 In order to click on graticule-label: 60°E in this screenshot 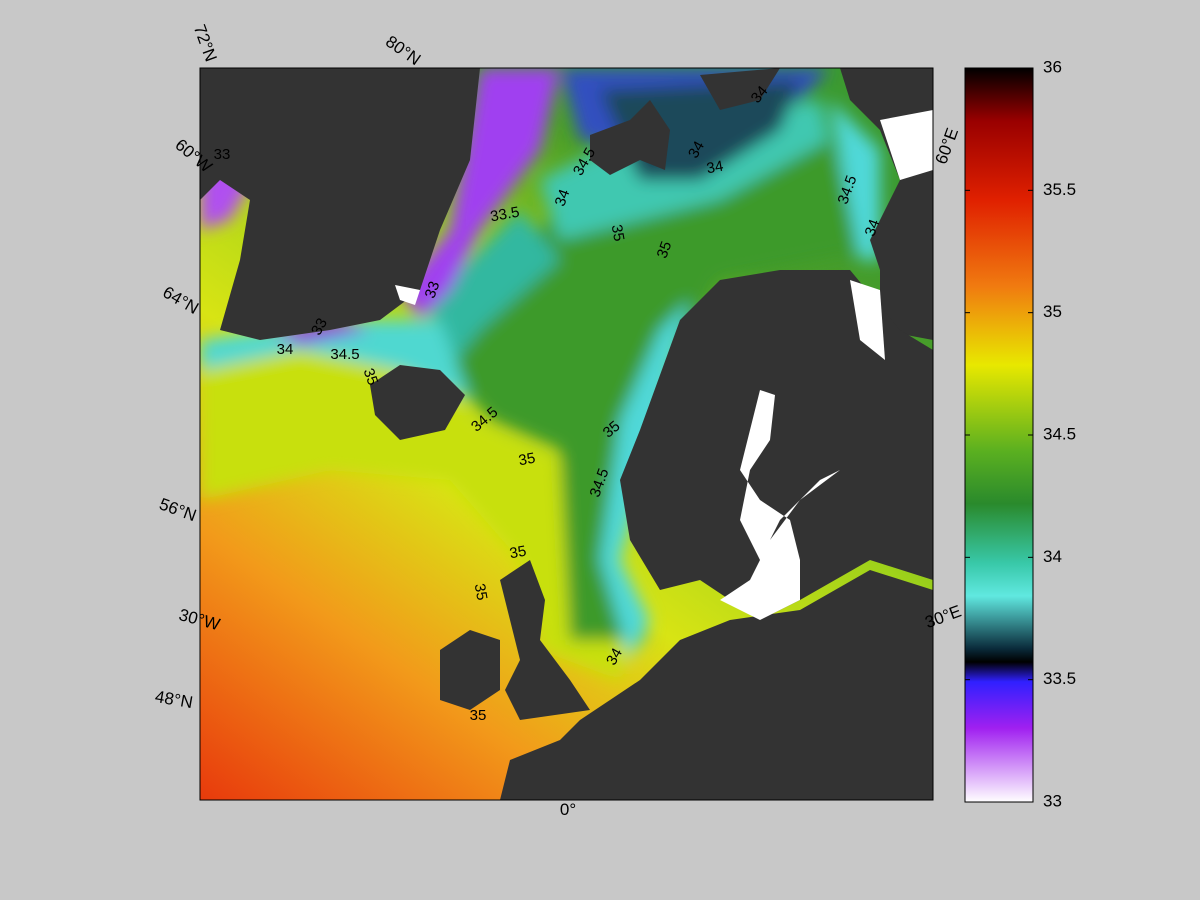, I will do `click(947, 145)`.